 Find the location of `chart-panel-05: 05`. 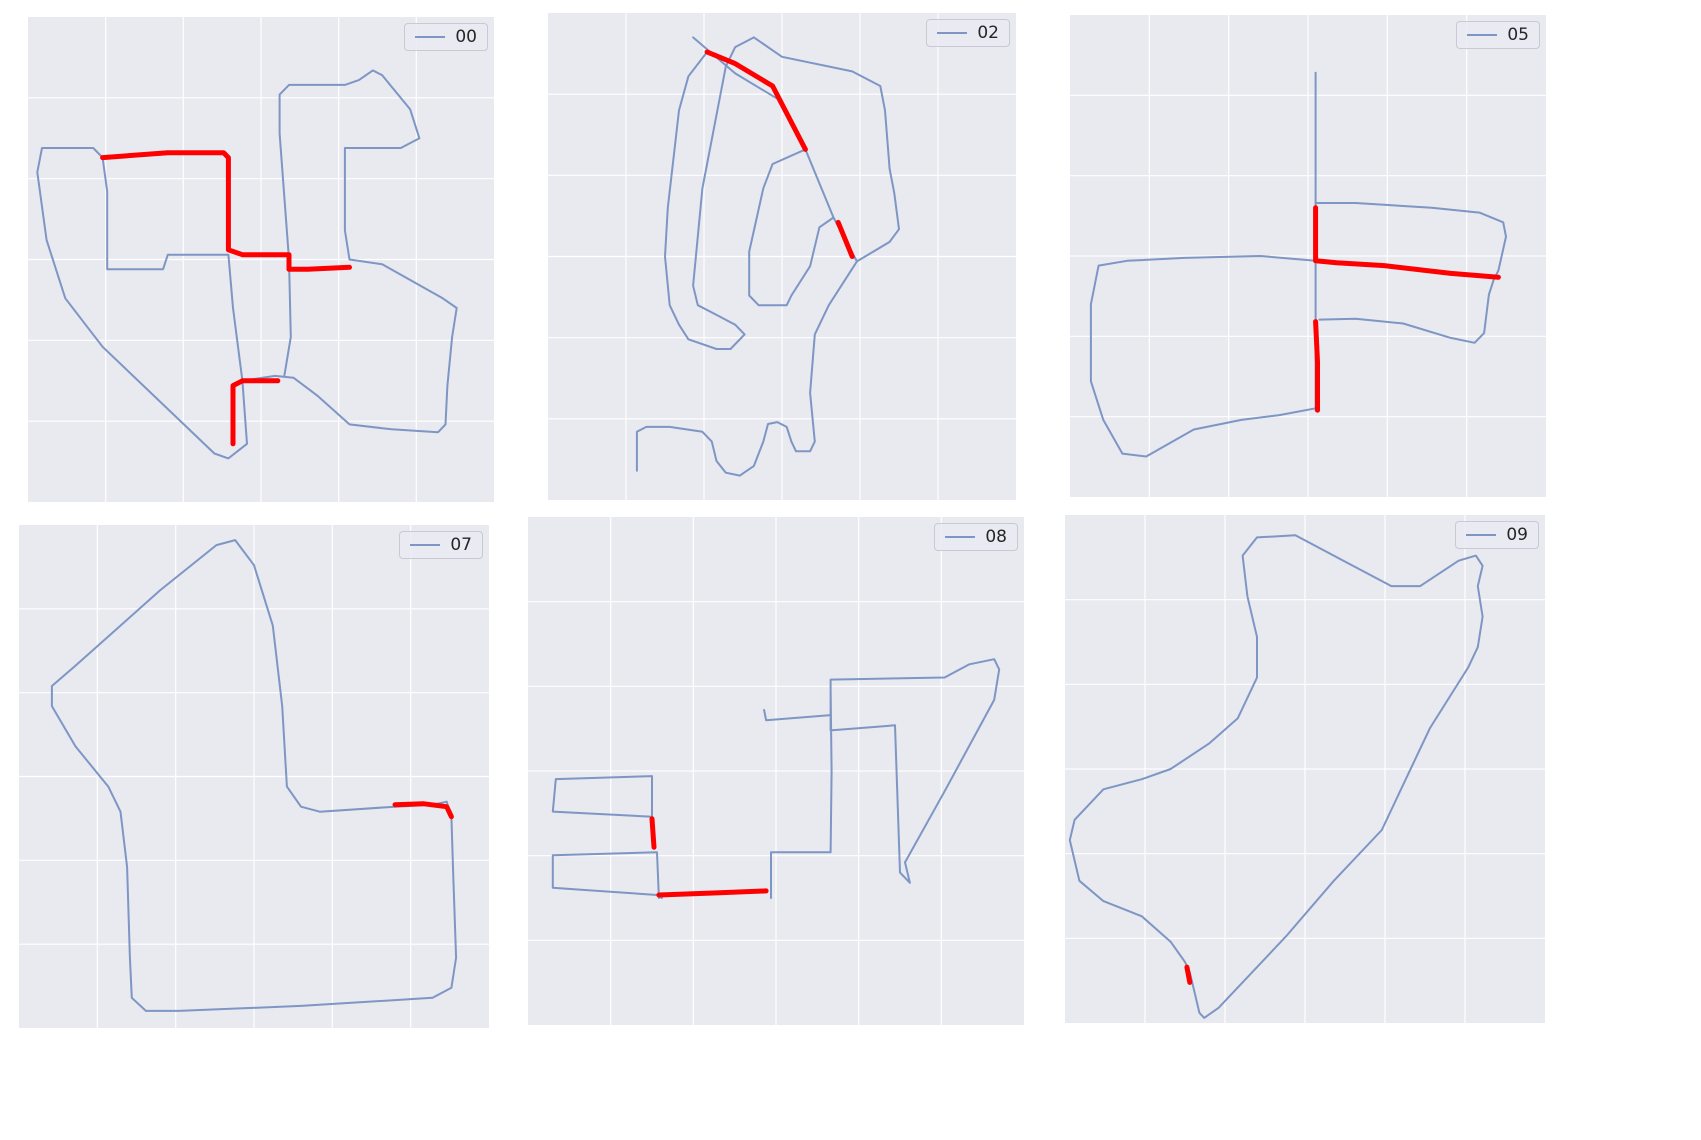

chart-panel-05: 05 is located at coordinates (1308, 256).